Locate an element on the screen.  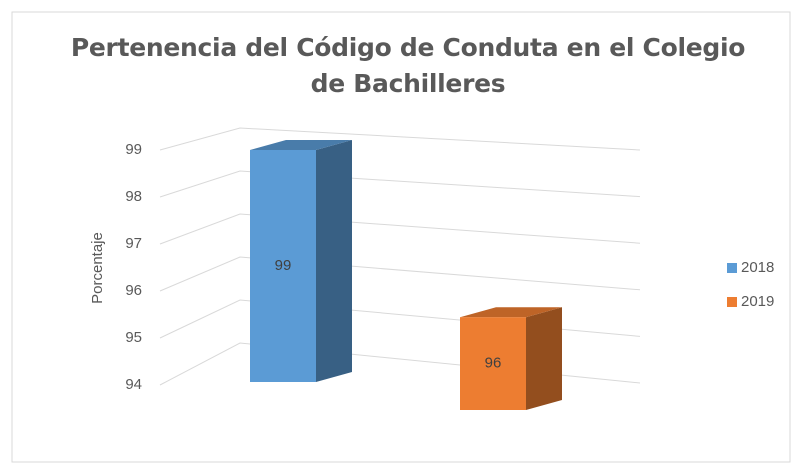
y-tick-label: 99 is located at coordinates (133, 149).